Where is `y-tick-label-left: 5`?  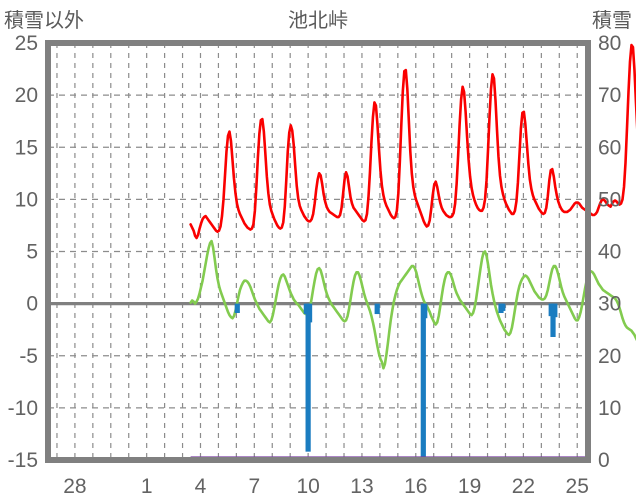
y-tick-label-left: 5 is located at coordinates (32, 252).